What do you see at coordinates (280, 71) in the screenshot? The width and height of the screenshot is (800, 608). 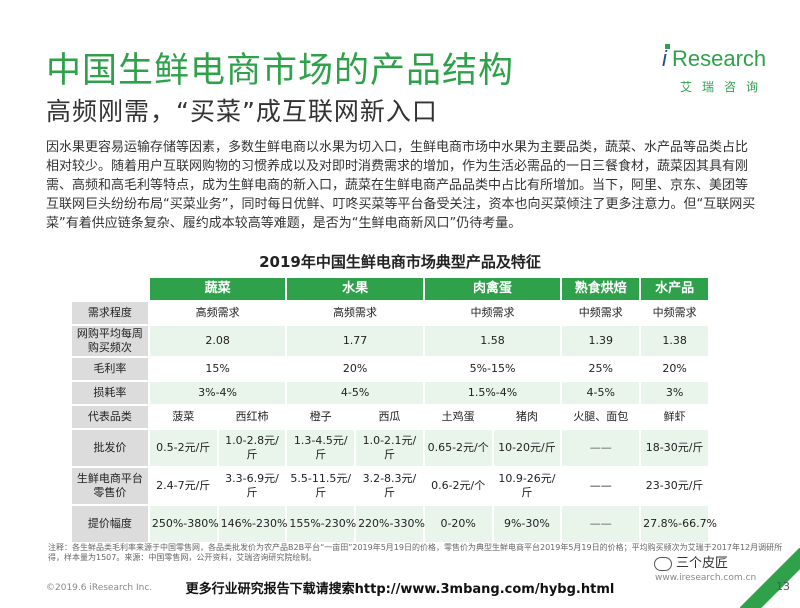 I see `page-title: 中国生鲜电商市场的产品结构` at bounding box center [280, 71].